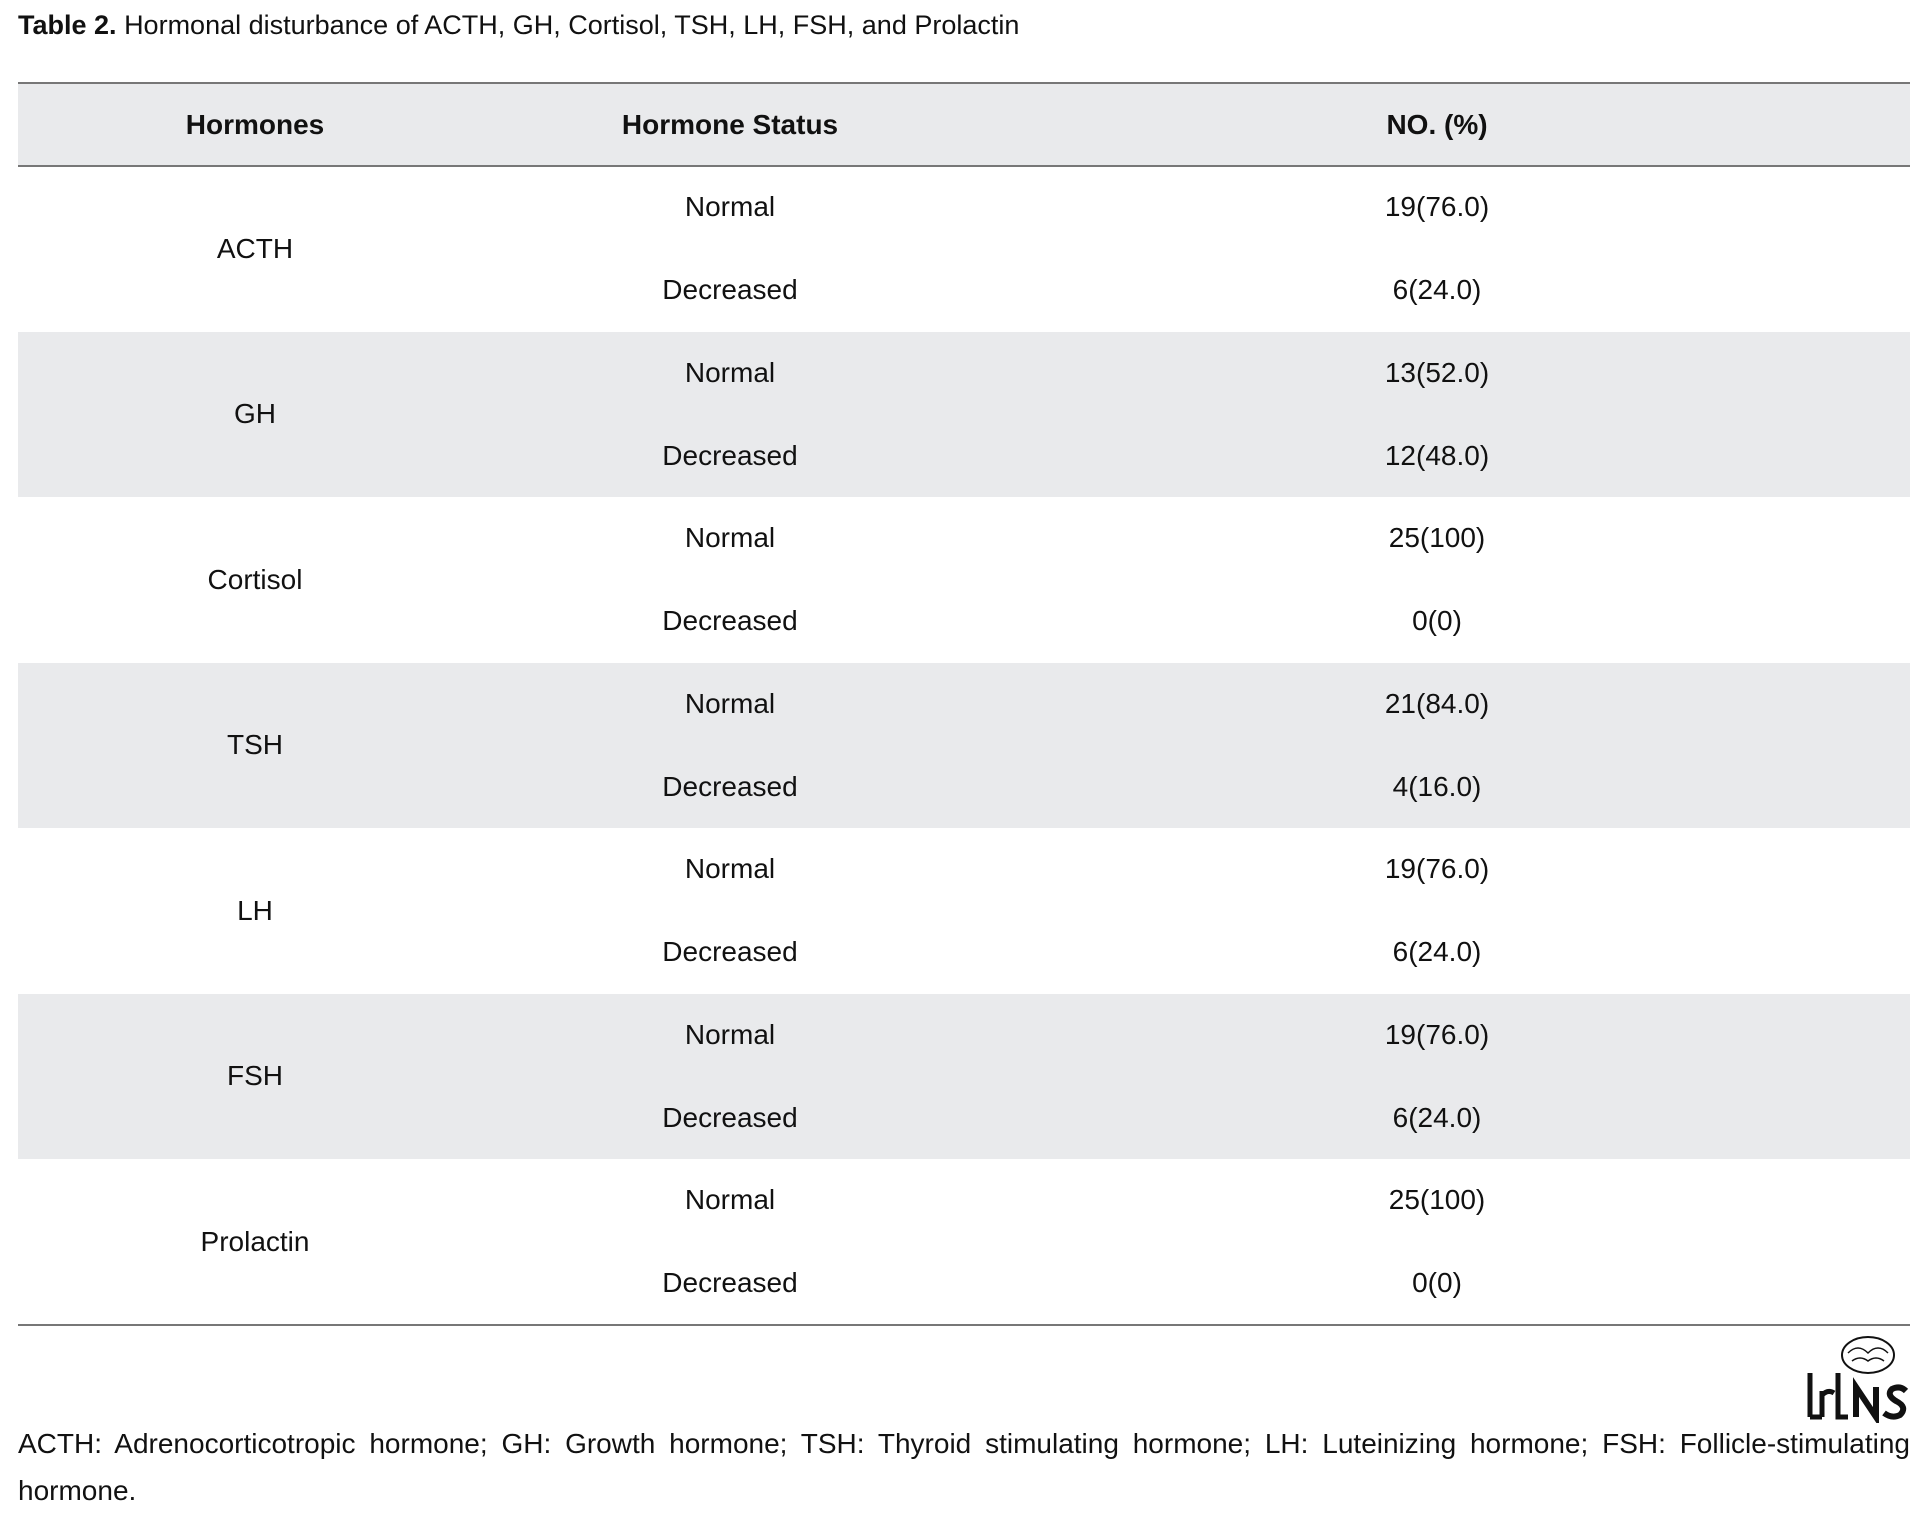 This screenshot has height=1537, width=1921. I want to click on value-cell: 4(16.0), so click(1437, 786).